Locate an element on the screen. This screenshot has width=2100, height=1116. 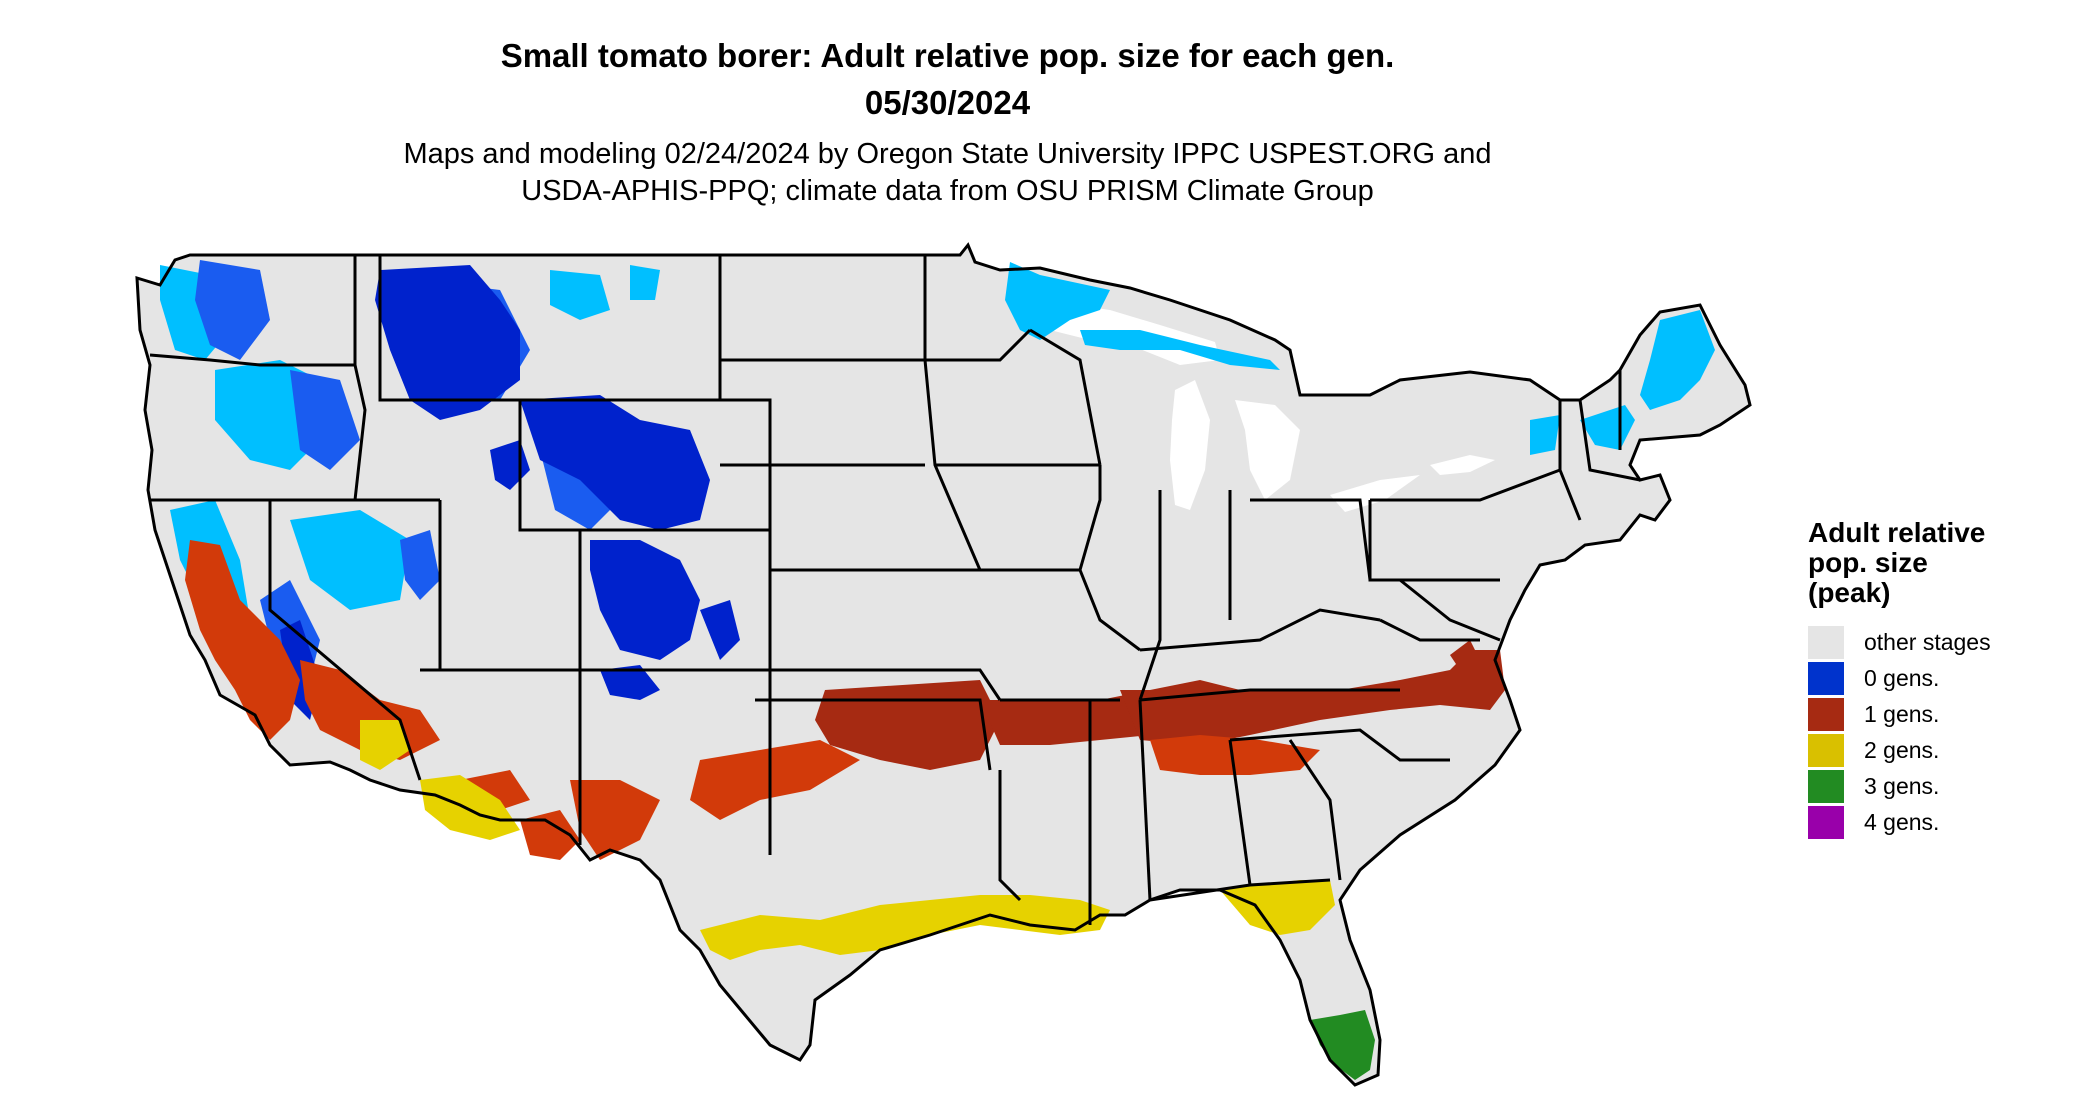
legend-label: 1 gens. is located at coordinates (1902, 713).